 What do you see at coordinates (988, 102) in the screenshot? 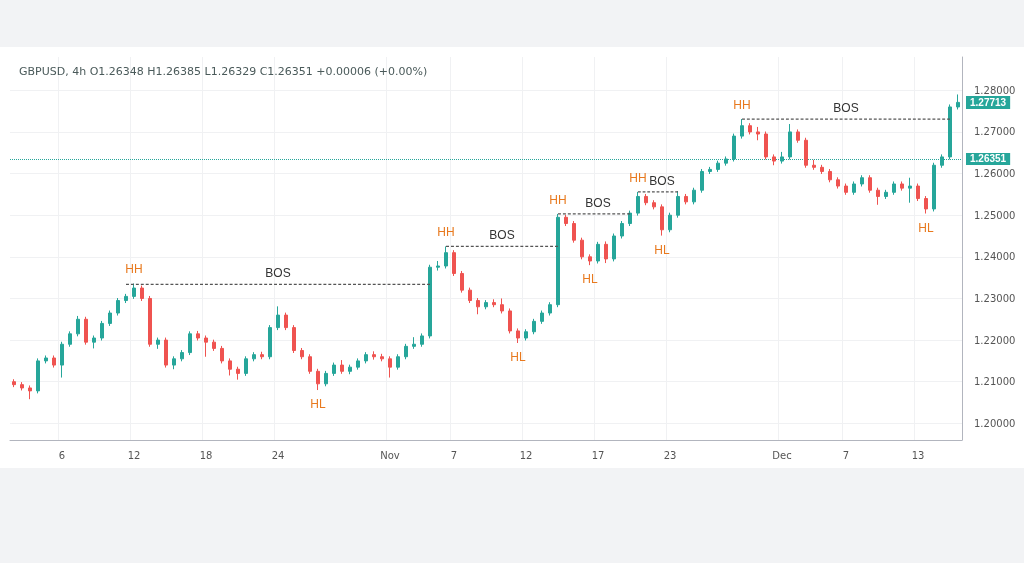
I see `text: 1.27713` at bounding box center [988, 102].